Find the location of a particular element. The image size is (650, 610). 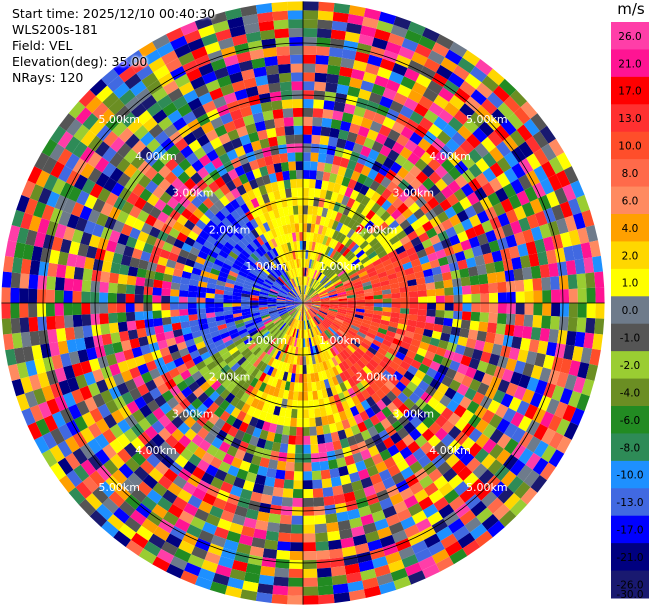

colorbar-tick-label: -4.0 is located at coordinates (630, 393).